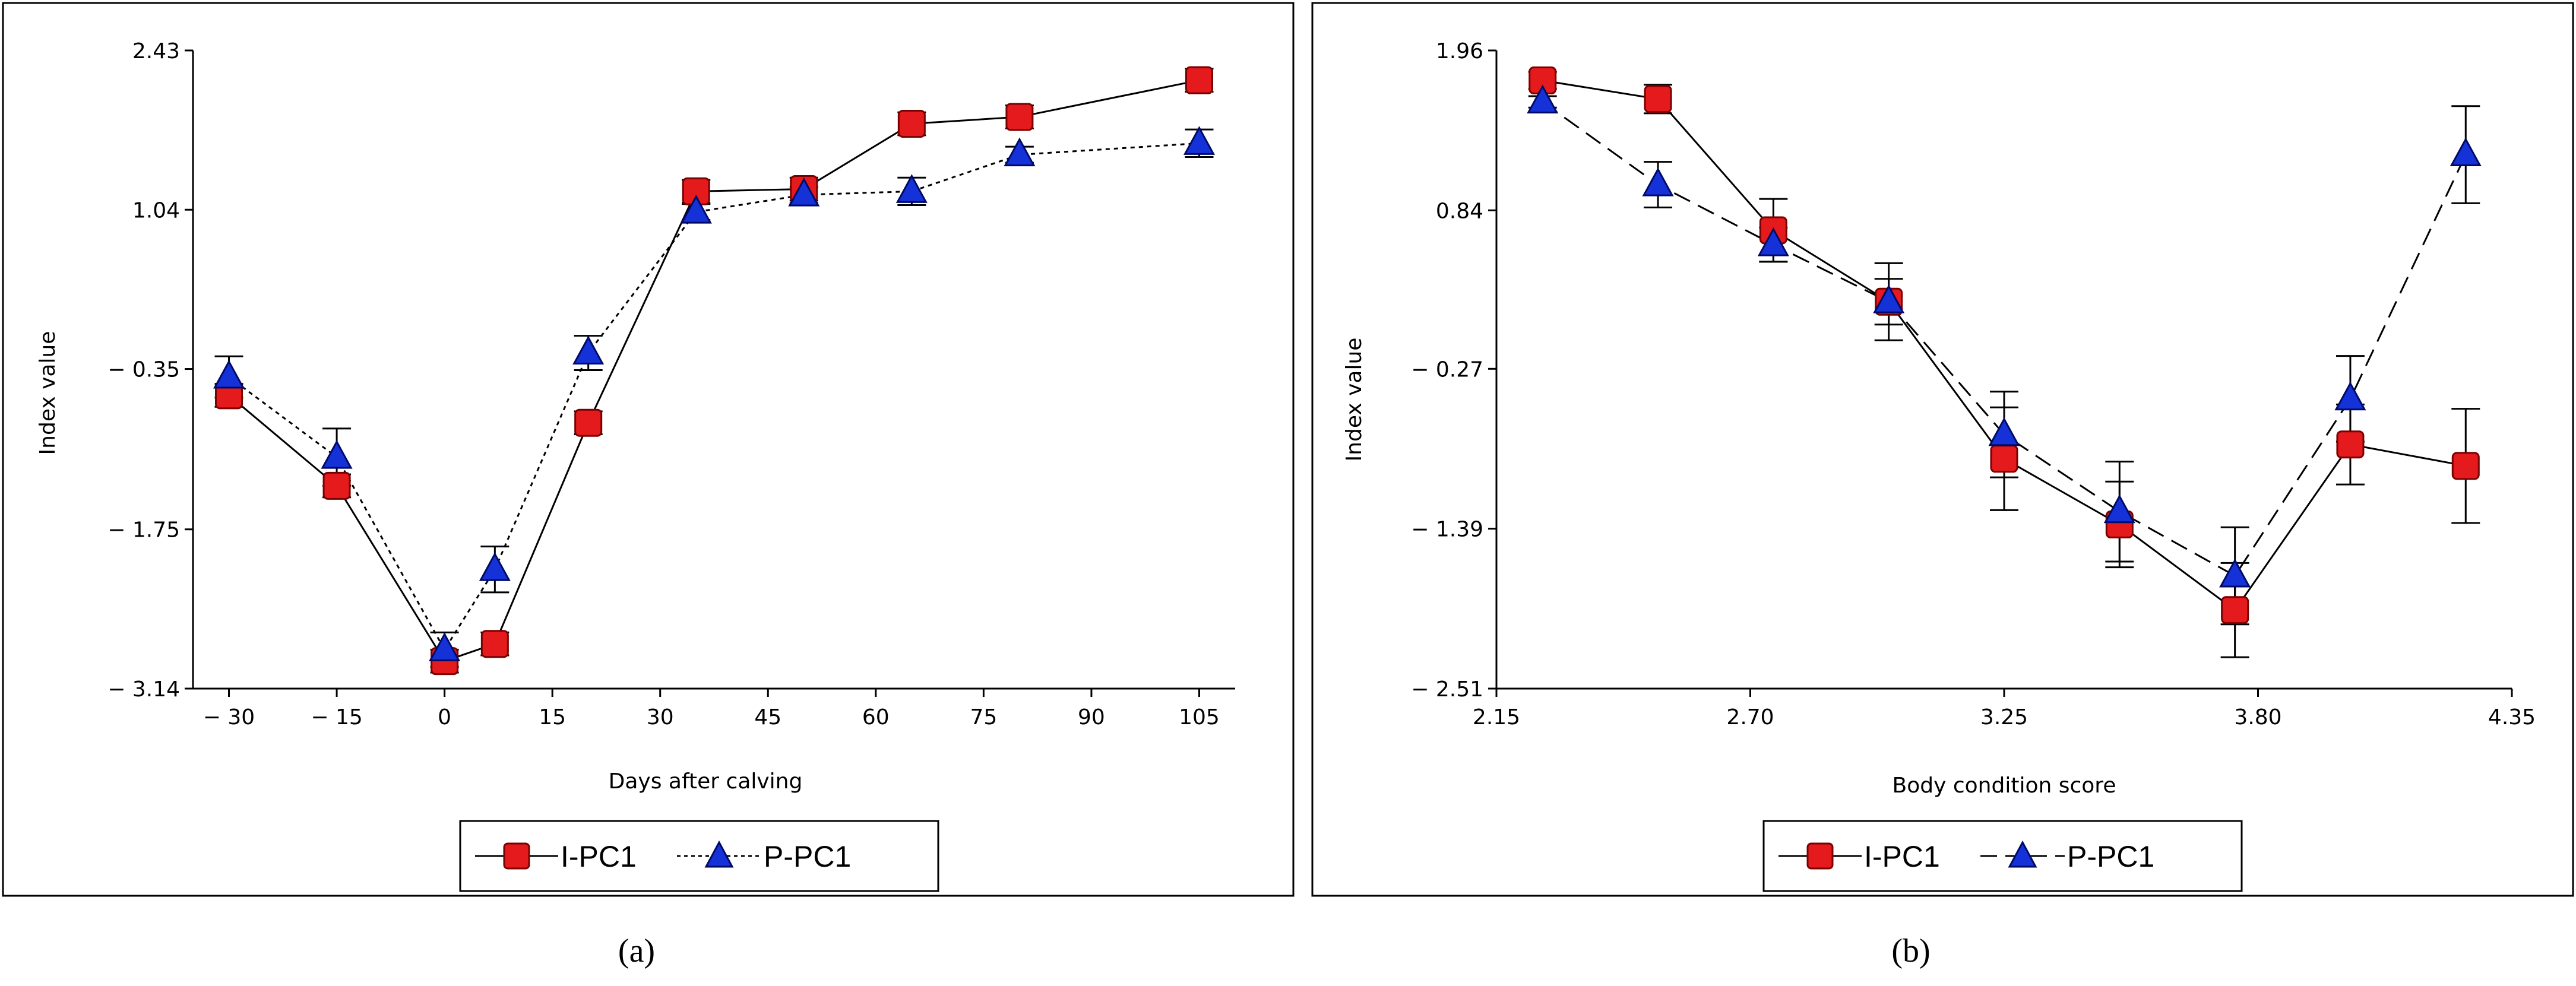  Describe the element at coordinates (1447, 369) in the screenshot. I see `panel-b-y-tick-label: − 0.27` at that location.